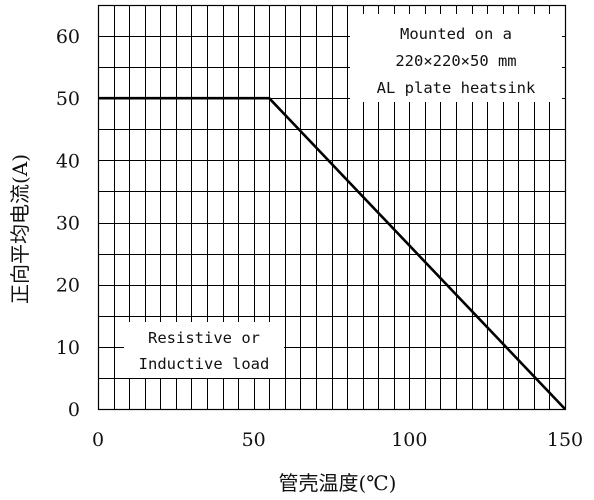  What do you see at coordinates (455, 61) in the screenshot?
I see `heatsink-note-line-2: 220×220×50 mm` at bounding box center [455, 61].